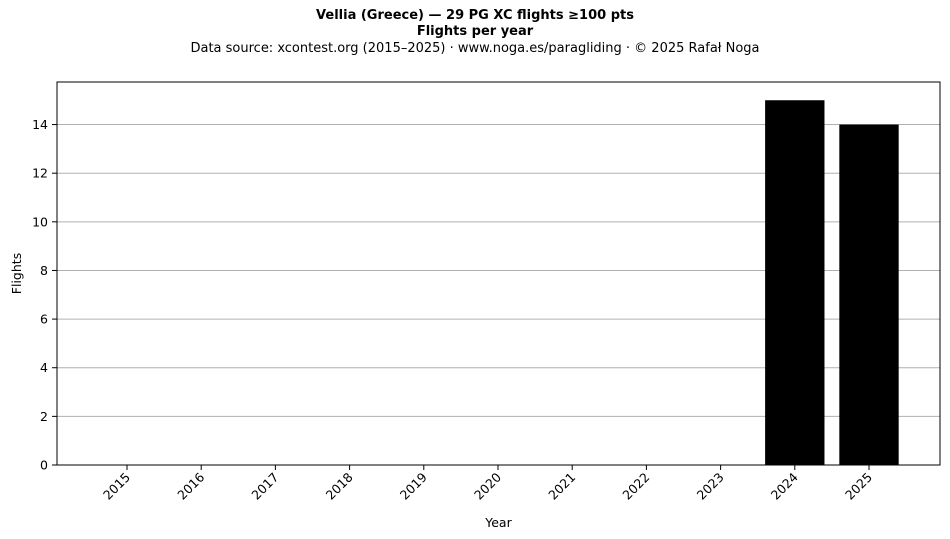 This screenshot has width=950, height=539. What do you see at coordinates (413, 485) in the screenshot?
I see `x-tick-label-2019: 2019` at bounding box center [413, 485].